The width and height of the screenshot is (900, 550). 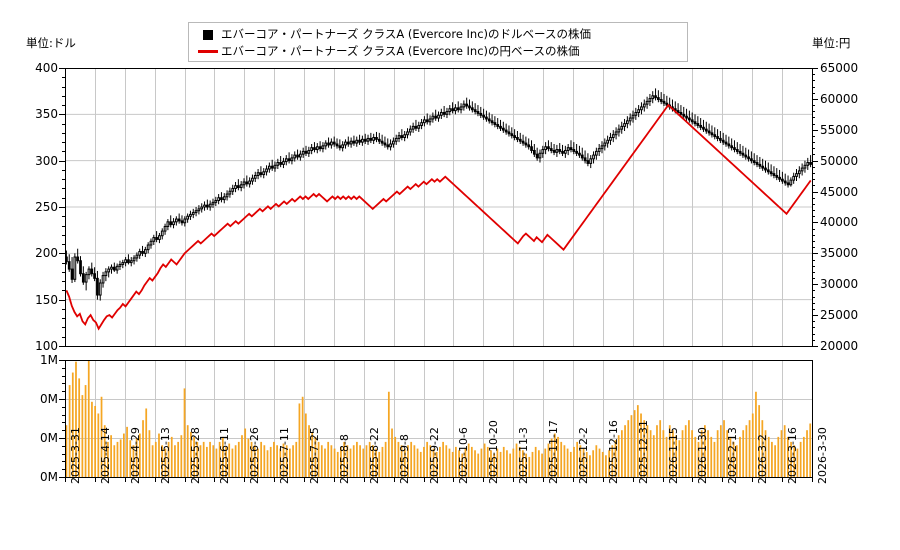 What do you see at coordinates (839, 315) in the screenshot?
I see `price-right-tick: 25000` at bounding box center [839, 315].